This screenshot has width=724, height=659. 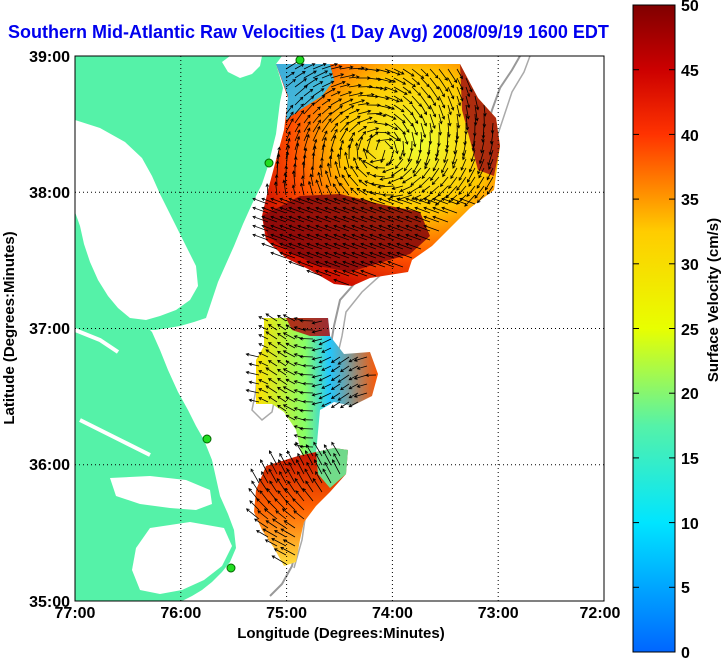 I want to click on colorbar-tick-label: 40, so click(x=690, y=136).